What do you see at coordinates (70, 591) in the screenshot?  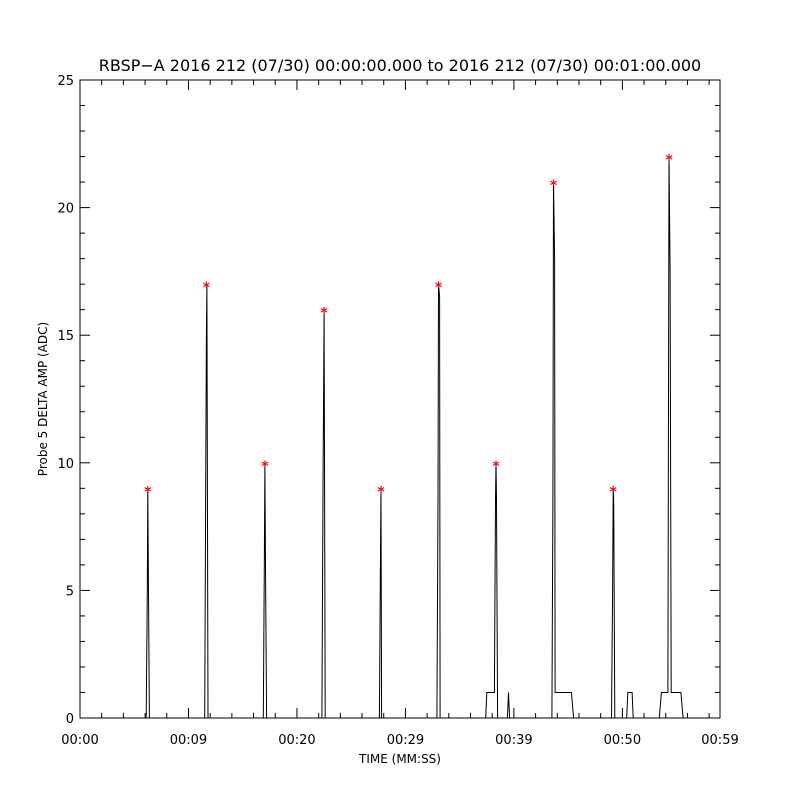 I see `y-tick-label: 5` at bounding box center [70, 591].